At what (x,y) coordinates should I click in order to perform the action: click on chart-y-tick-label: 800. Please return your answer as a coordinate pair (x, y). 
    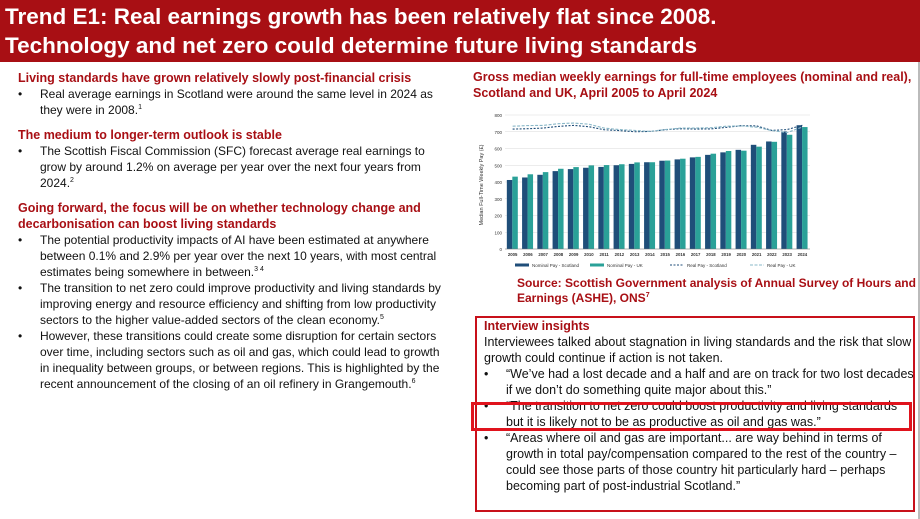
    Looking at the image, I should click on (498, 115).